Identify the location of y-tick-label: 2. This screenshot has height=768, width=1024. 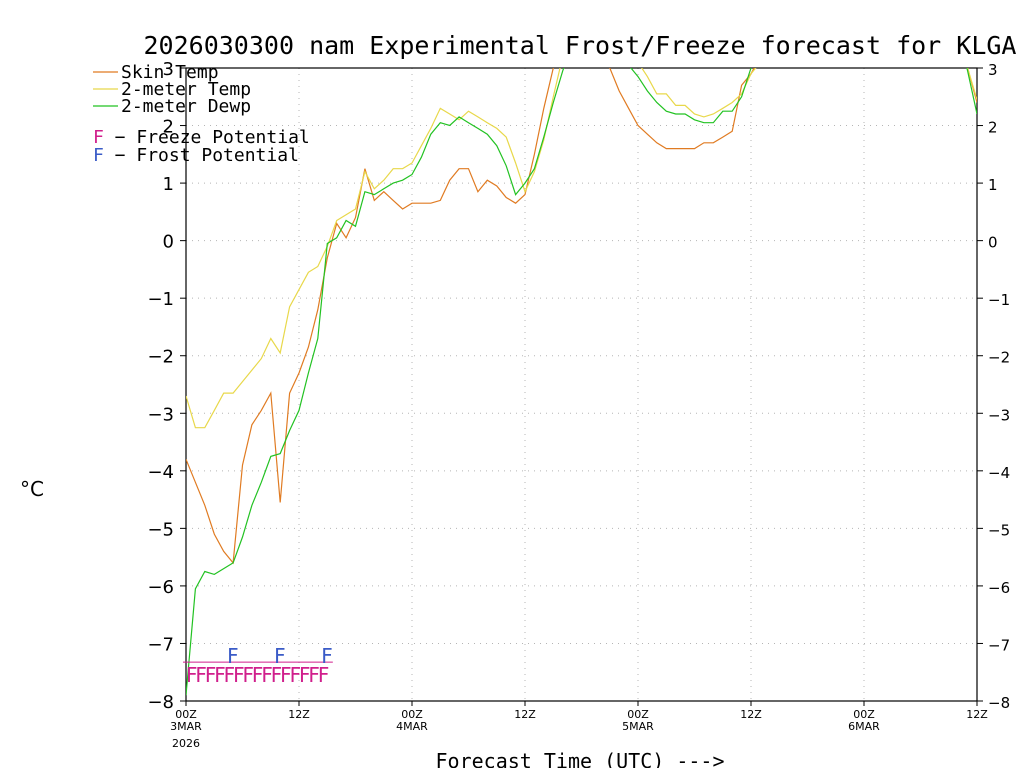
(168, 127).